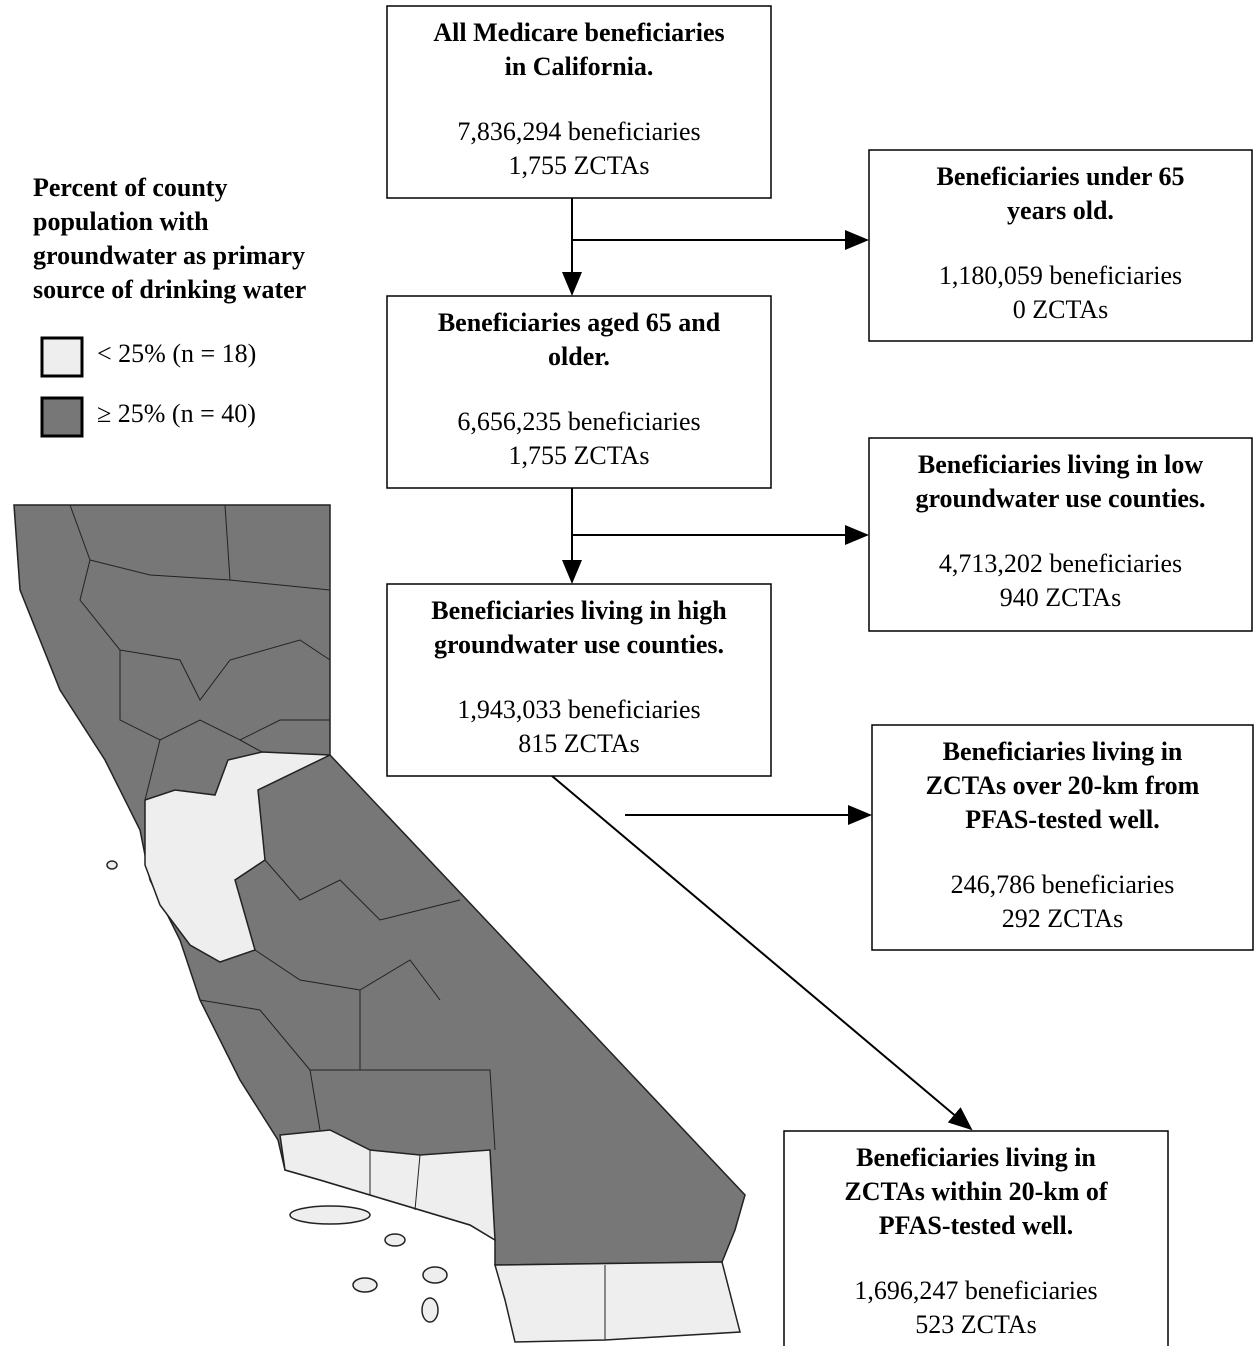 The width and height of the screenshot is (1254, 1346). I want to click on legend-title: Percent of county, so click(130, 187).